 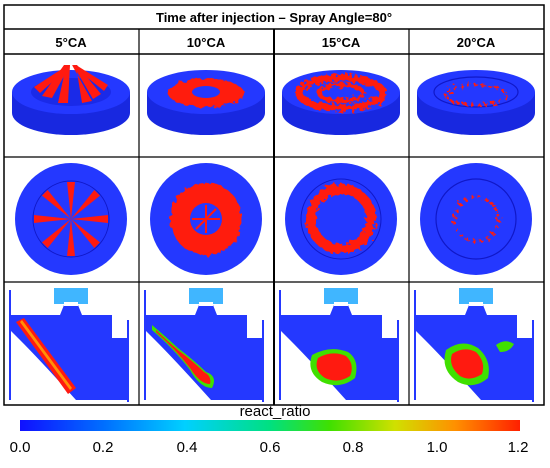 What do you see at coordinates (334, 367) in the screenshot?
I see `spray-cloud-15ca` at bounding box center [334, 367].